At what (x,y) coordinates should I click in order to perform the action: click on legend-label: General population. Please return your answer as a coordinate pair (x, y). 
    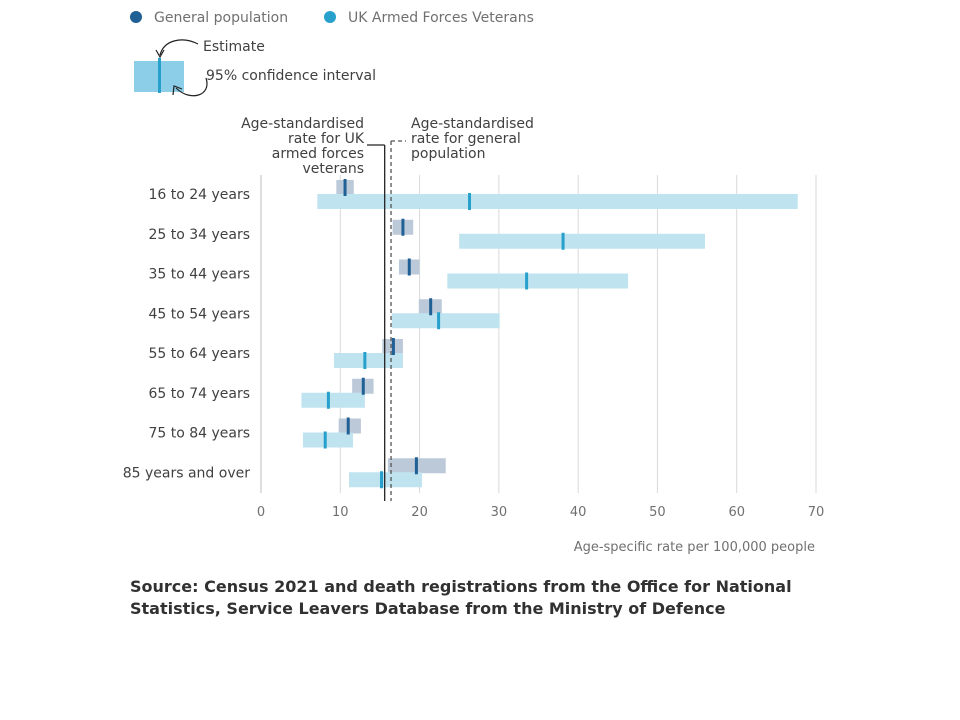
    Looking at the image, I should click on (221, 18).